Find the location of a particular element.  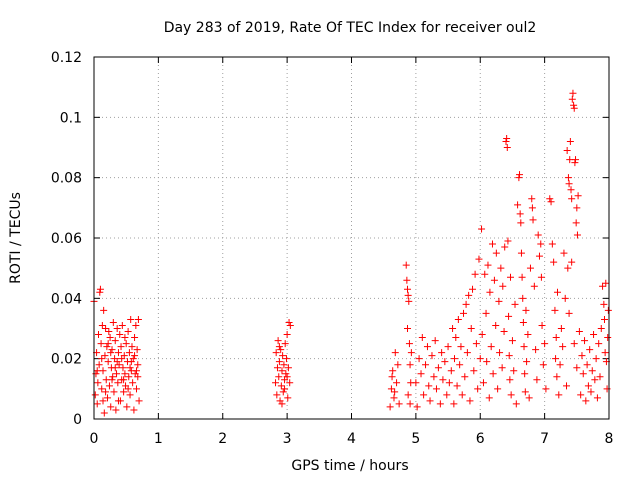

y-tick-label: 0.02 is located at coordinates (66, 360).